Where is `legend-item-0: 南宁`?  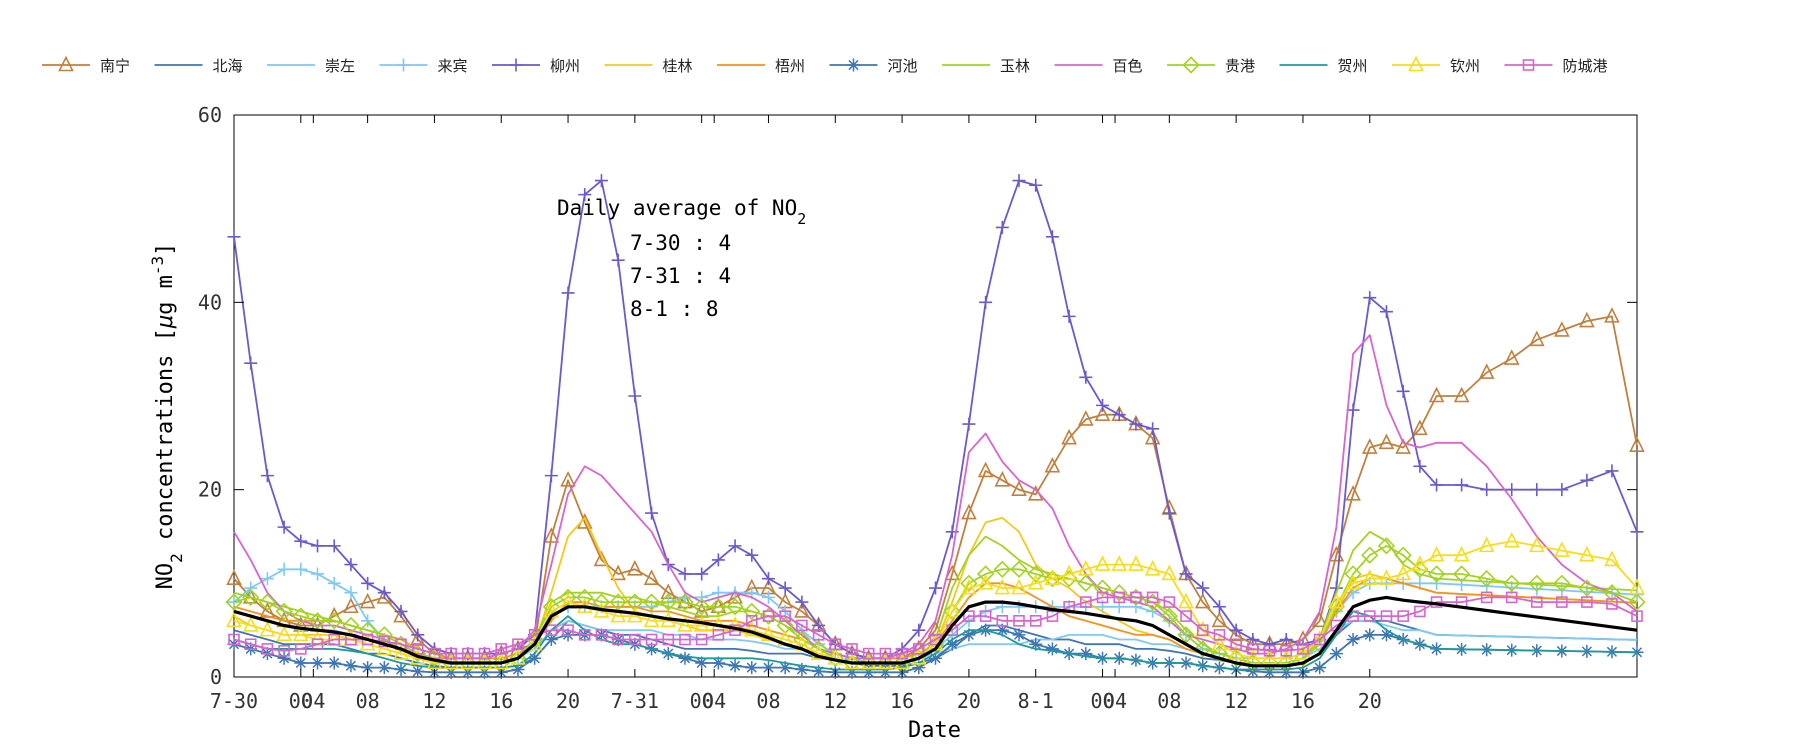 legend-item-0: 南宁 is located at coordinates (86, 65).